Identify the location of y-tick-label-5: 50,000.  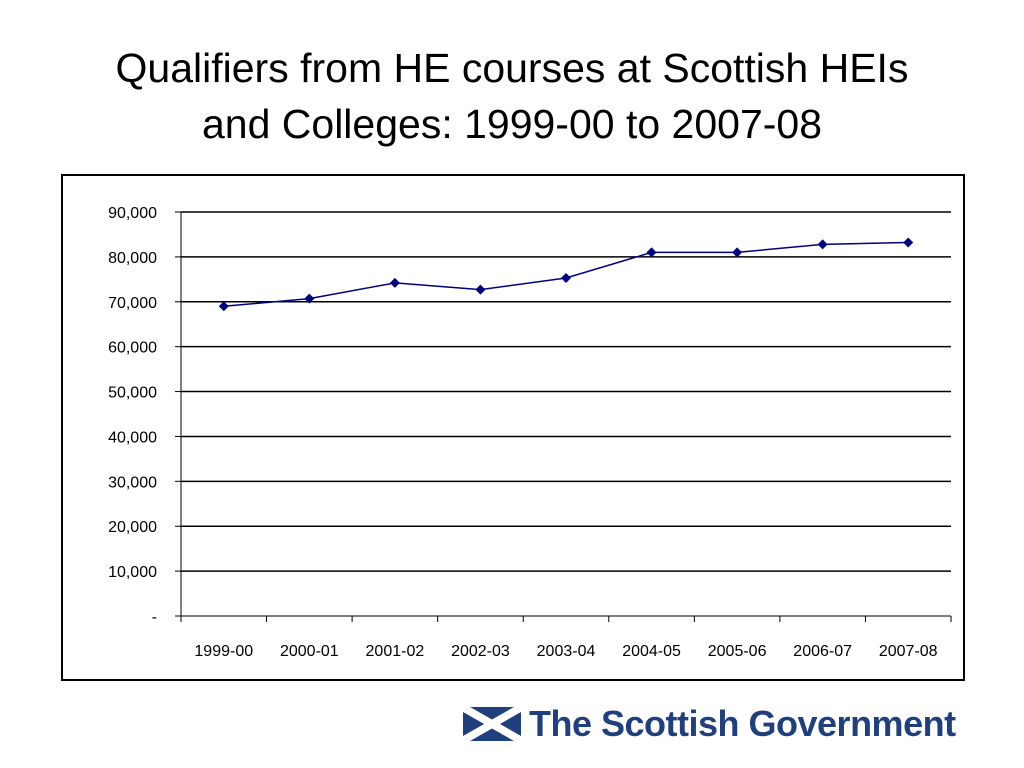
(132, 393).